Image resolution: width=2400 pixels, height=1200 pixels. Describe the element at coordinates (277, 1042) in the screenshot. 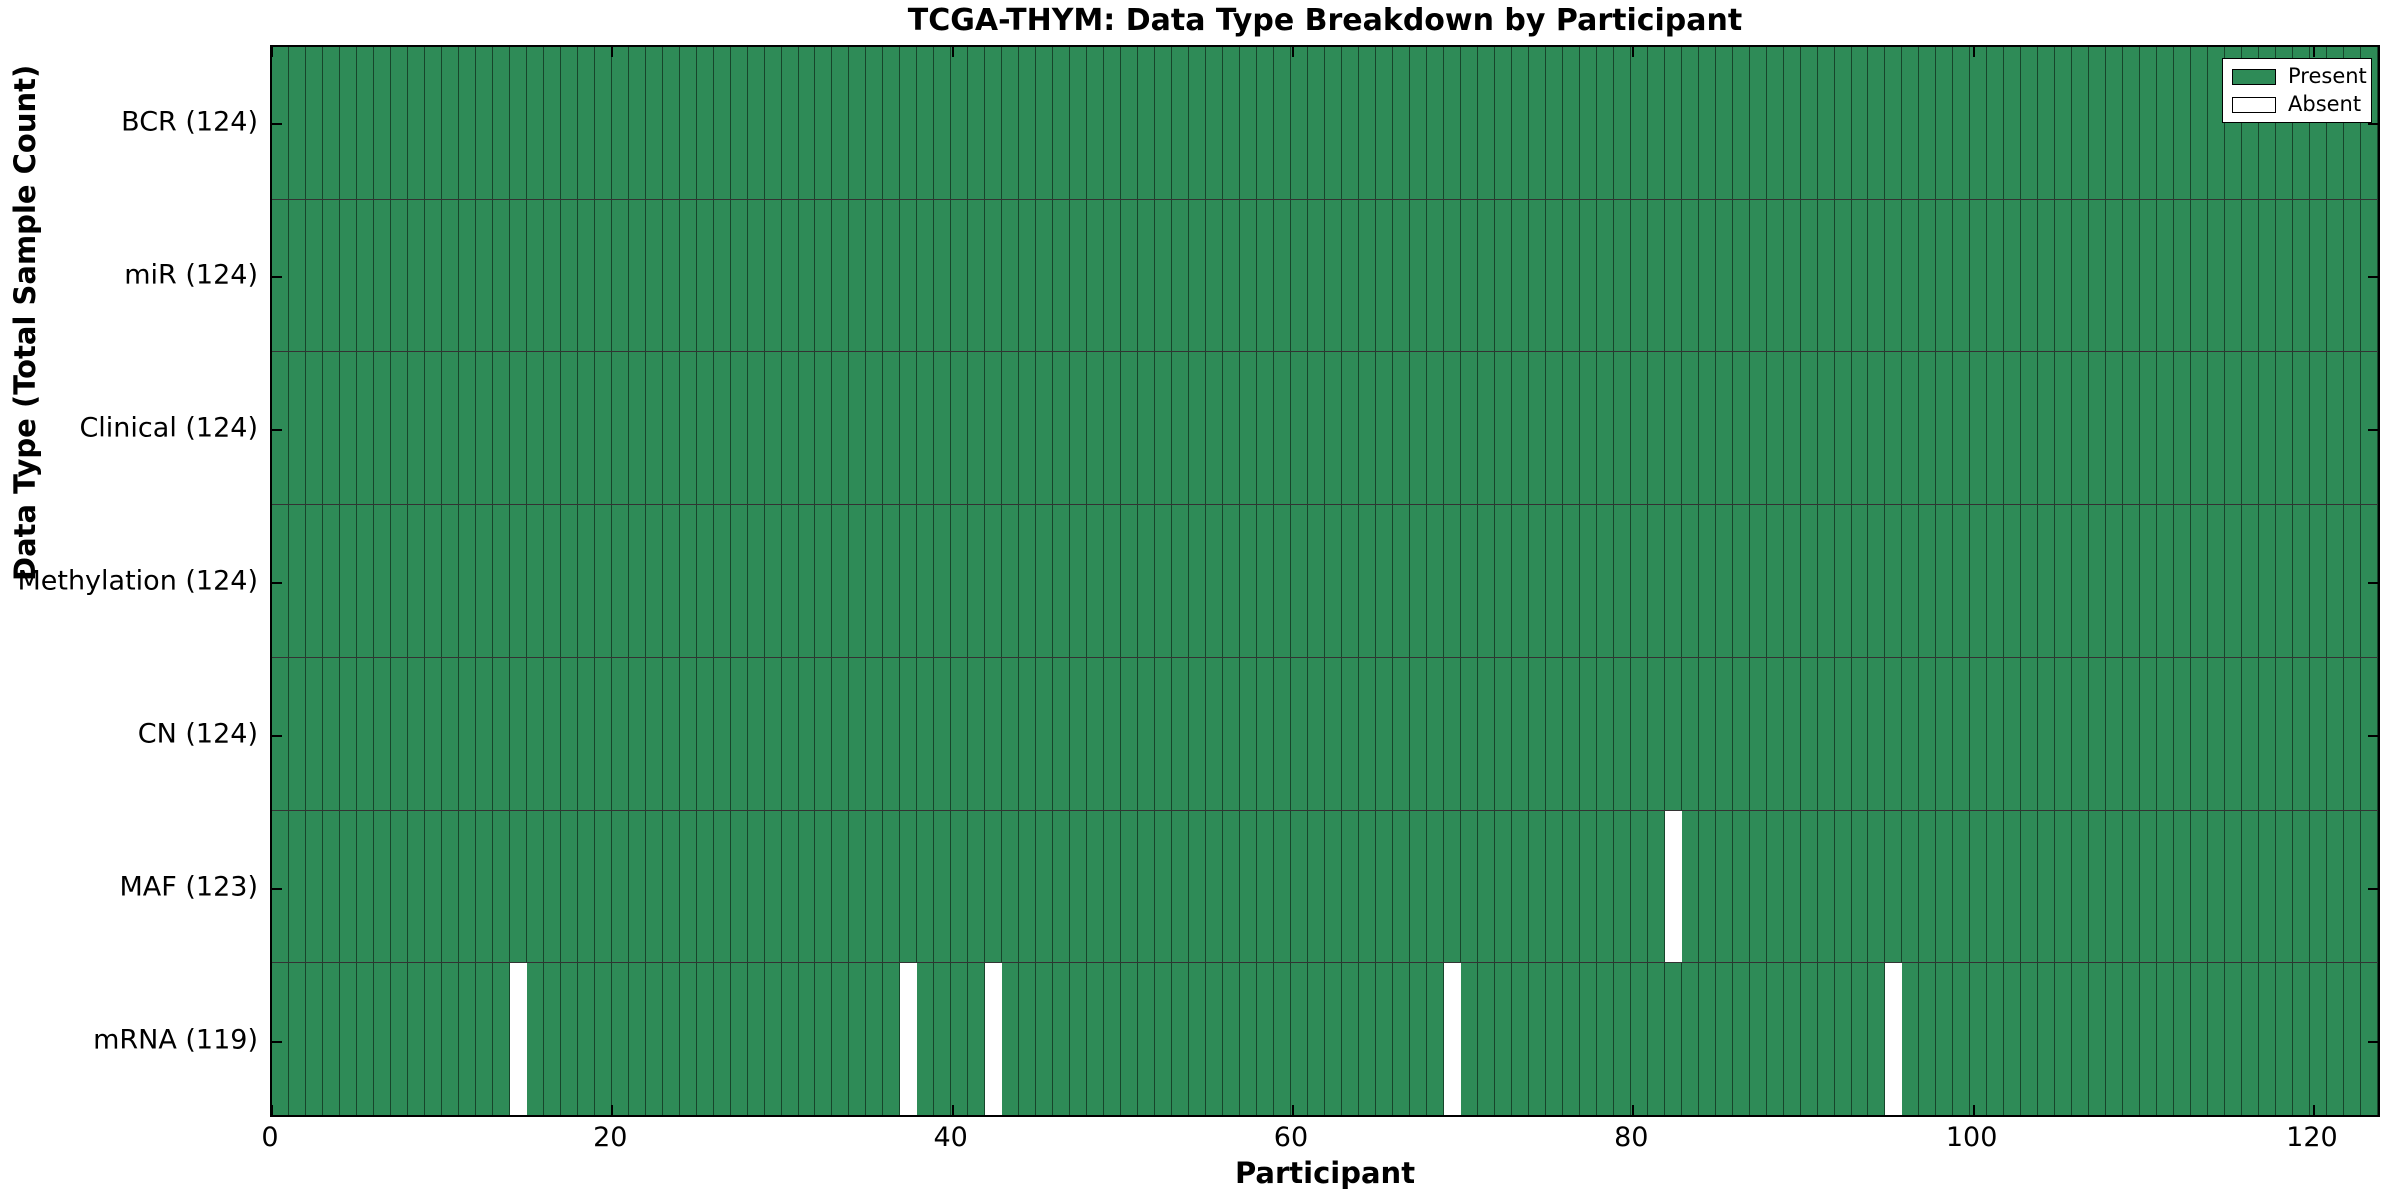

I see `y-tick-mark` at that location.